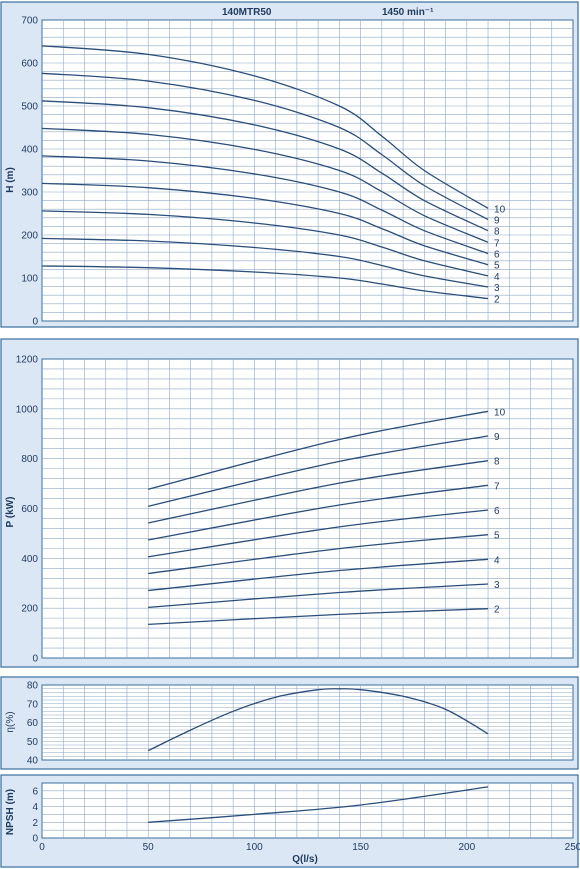  Describe the element at coordinates (466, 847) in the screenshot. I see `npsh-x-tick-label: 200` at that location.